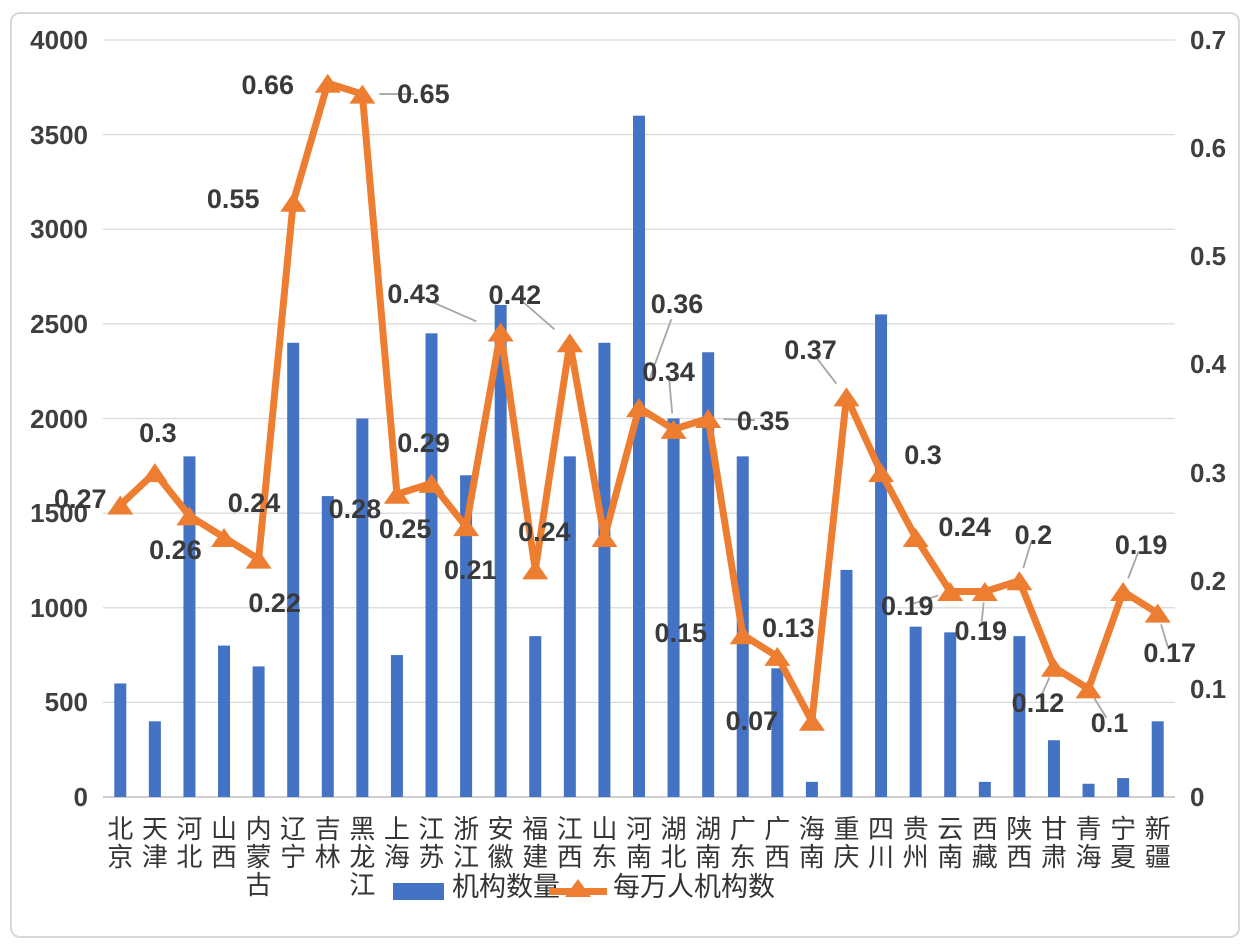  What do you see at coordinates (1038, 703) in the screenshot?
I see `data-label-甘肃: 0.12` at bounding box center [1038, 703].